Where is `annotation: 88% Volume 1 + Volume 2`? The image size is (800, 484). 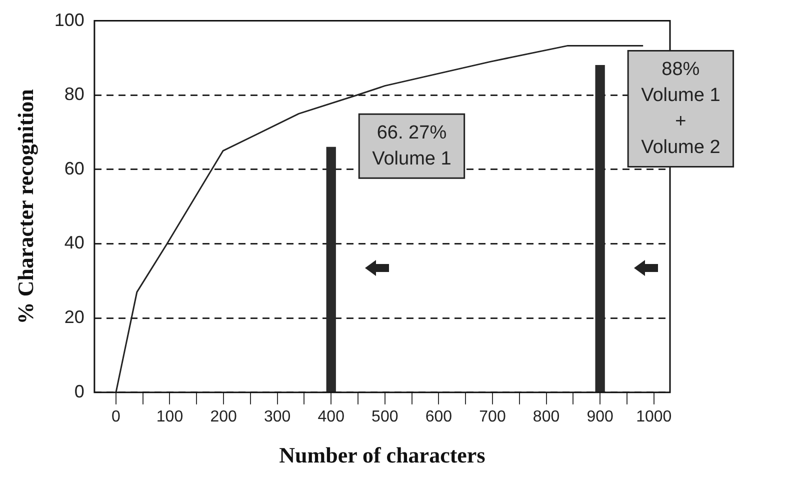
annotation: 88% Volume 1 + Volume 2 is located at coordinates (680, 108).